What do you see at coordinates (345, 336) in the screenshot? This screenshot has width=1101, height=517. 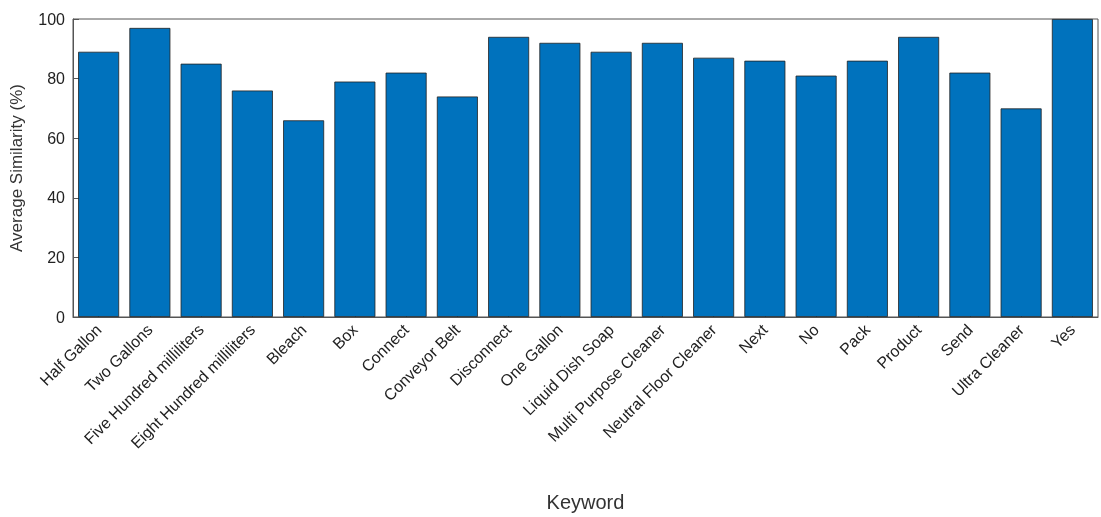 I see `x-tick-label: Box` at bounding box center [345, 336].